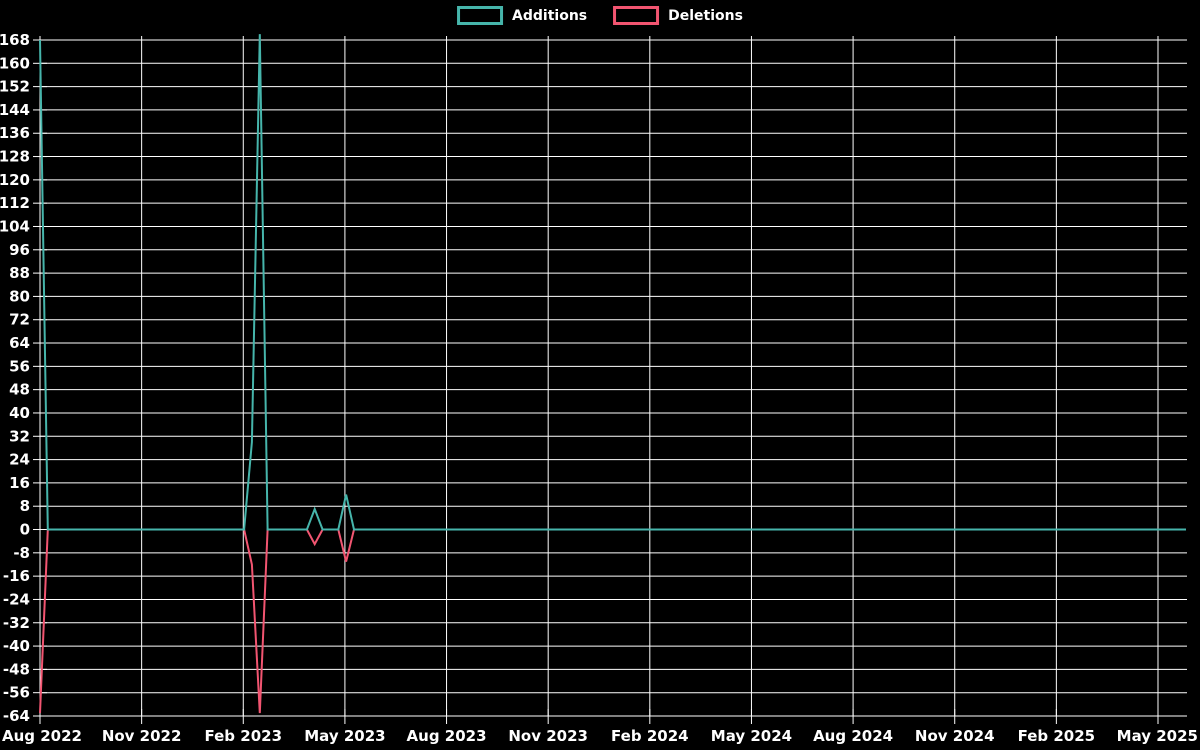 The image size is (1200, 750). I want to click on y-tick-label: 136, so click(15, 133).